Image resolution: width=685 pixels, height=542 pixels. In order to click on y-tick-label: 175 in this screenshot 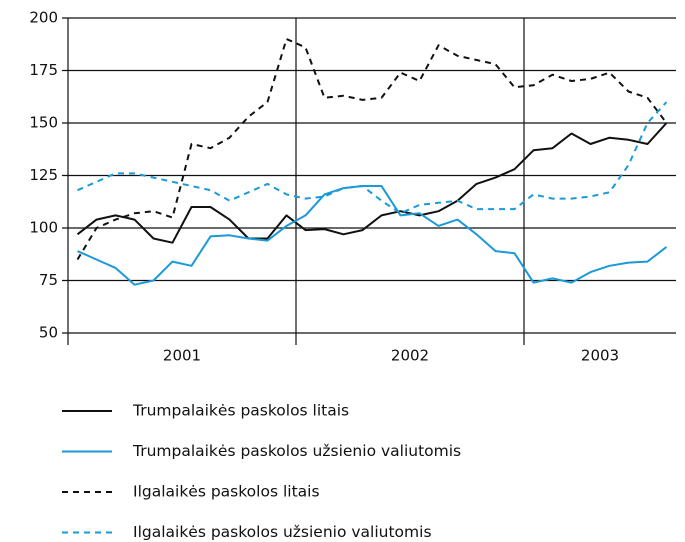, I will do `click(43, 70)`.